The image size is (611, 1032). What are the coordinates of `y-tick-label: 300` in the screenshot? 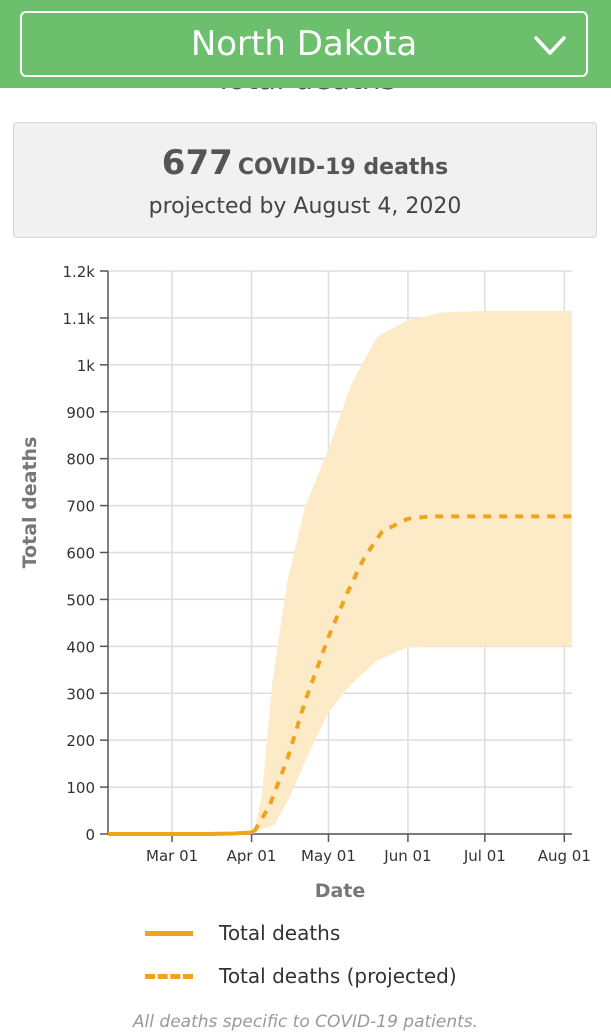 It's located at (80, 694).